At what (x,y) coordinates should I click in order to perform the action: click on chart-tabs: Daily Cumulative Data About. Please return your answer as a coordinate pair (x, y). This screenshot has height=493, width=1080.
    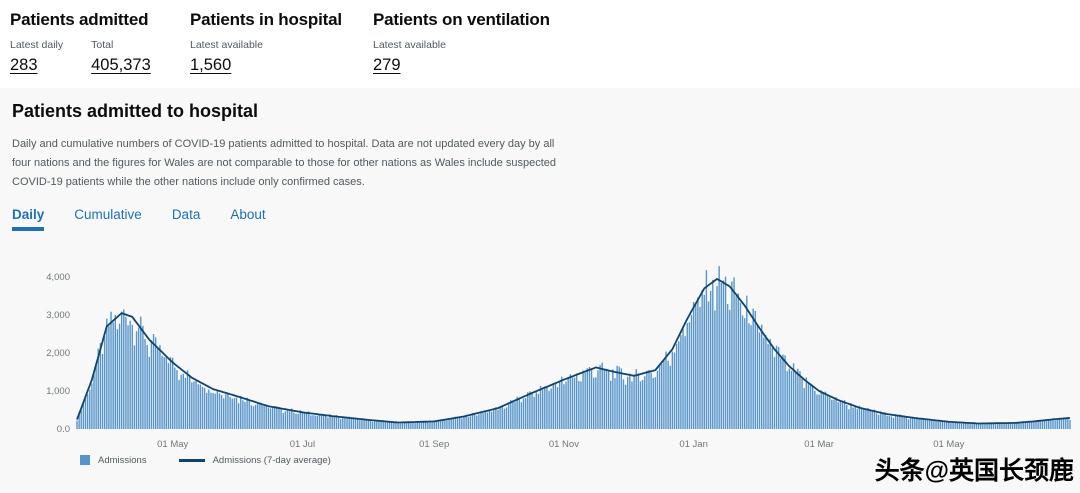
    Looking at the image, I should click on (540, 219).